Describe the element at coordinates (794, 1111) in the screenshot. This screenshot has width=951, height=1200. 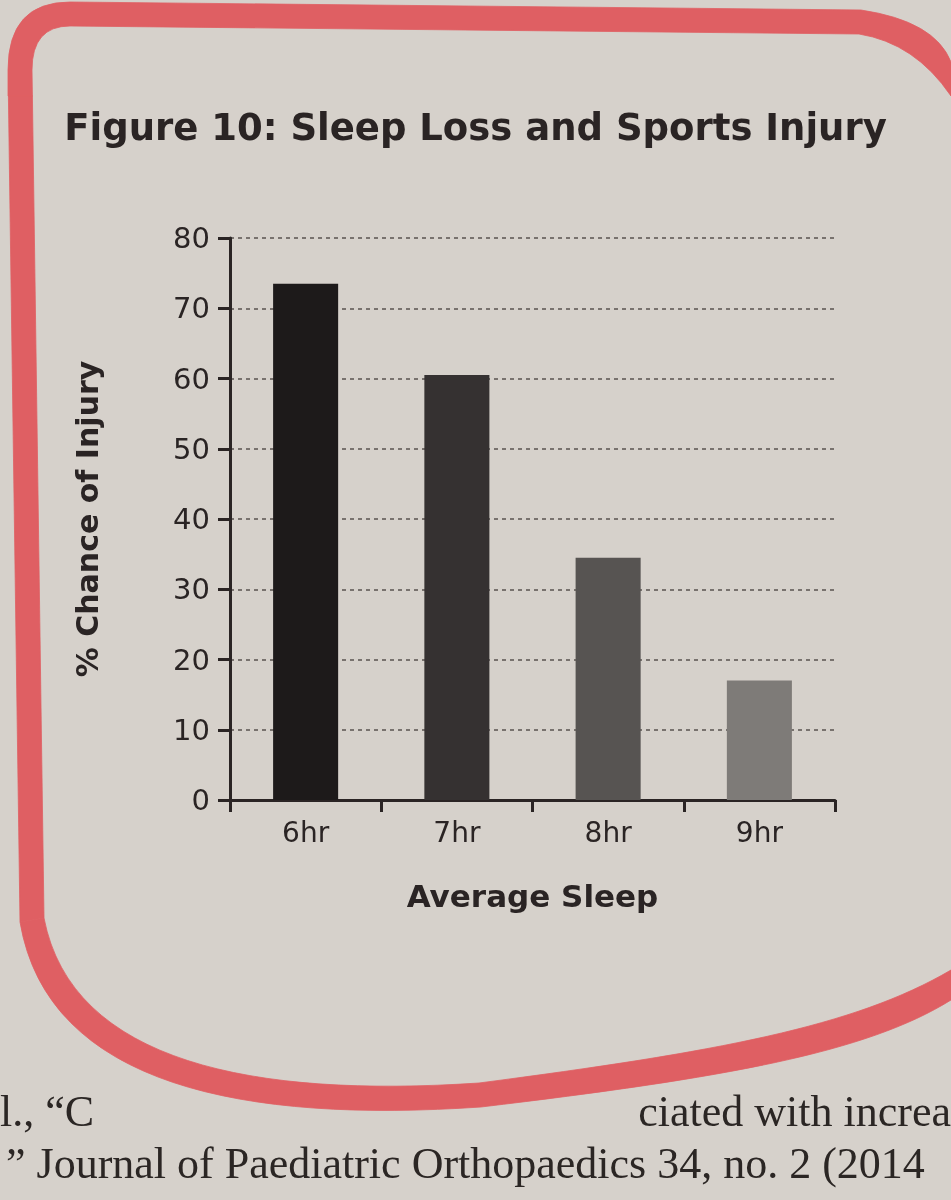
I see `text: ciated with increa` at that location.